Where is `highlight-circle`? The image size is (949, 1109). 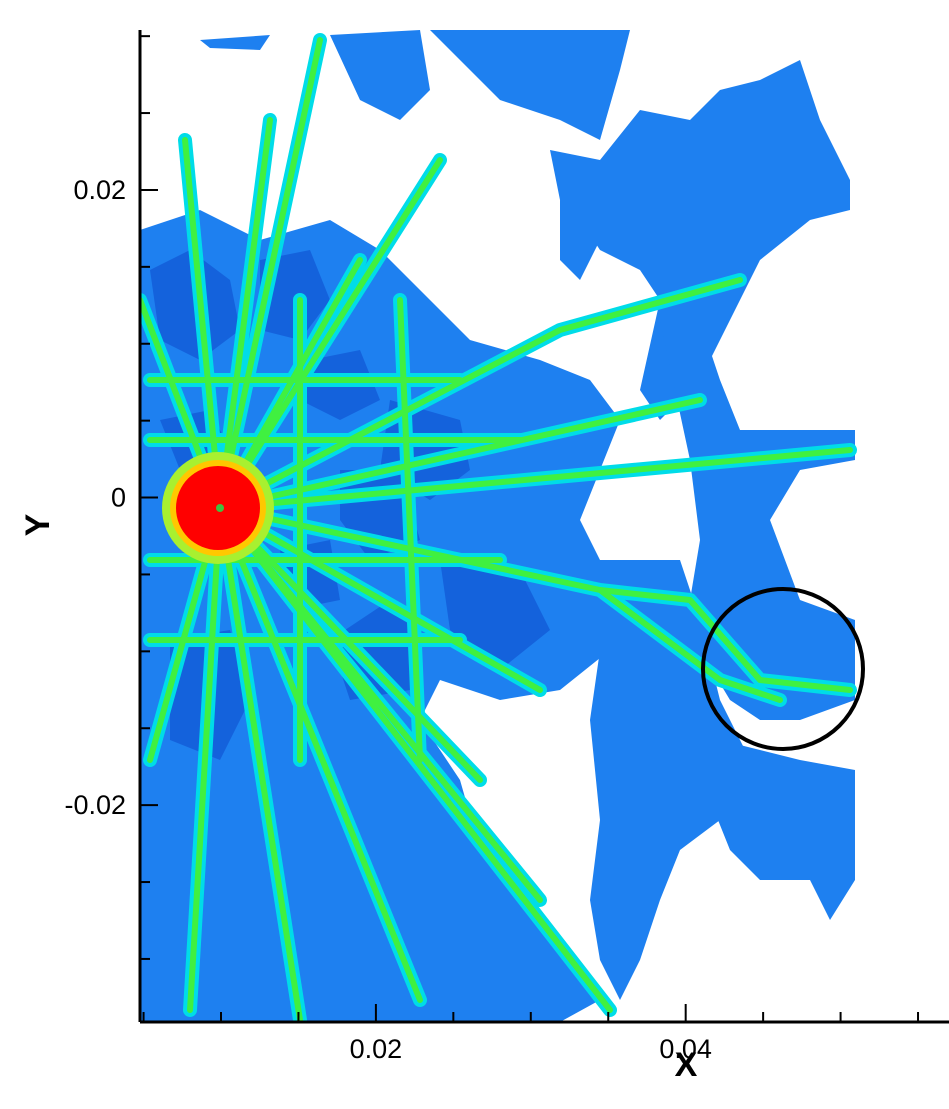 highlight-circle is located at coordinates (783, 669).